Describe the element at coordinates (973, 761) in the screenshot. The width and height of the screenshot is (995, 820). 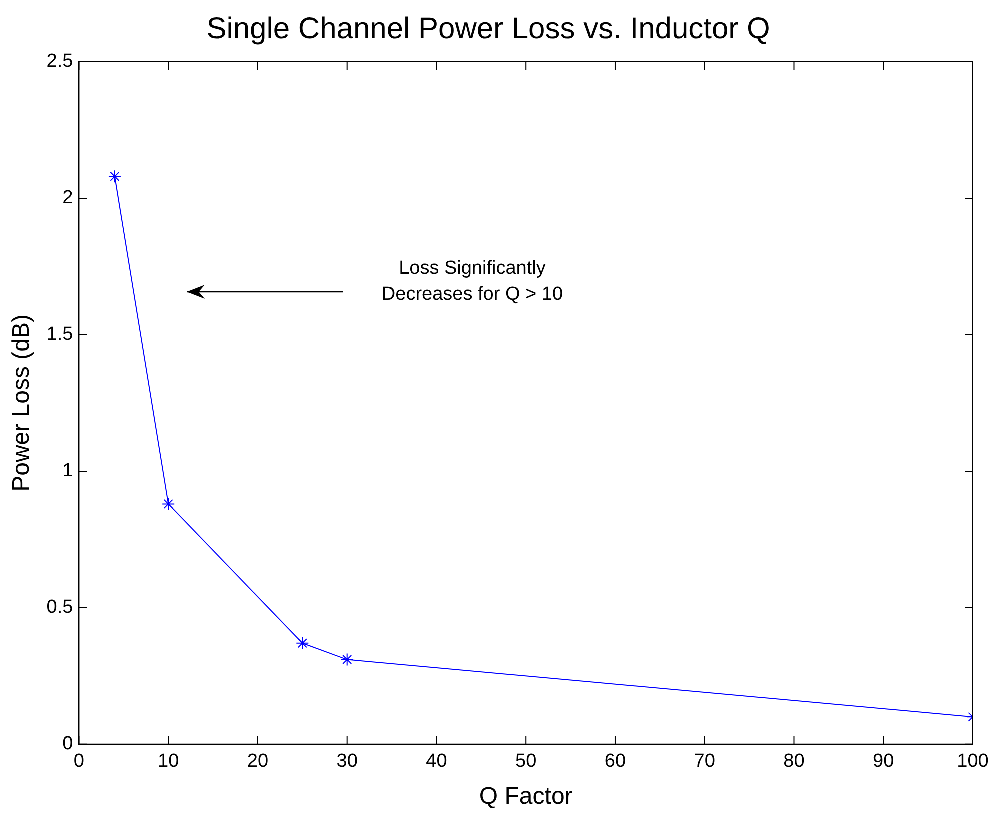
I see `x-tick-label: 100` at that location.